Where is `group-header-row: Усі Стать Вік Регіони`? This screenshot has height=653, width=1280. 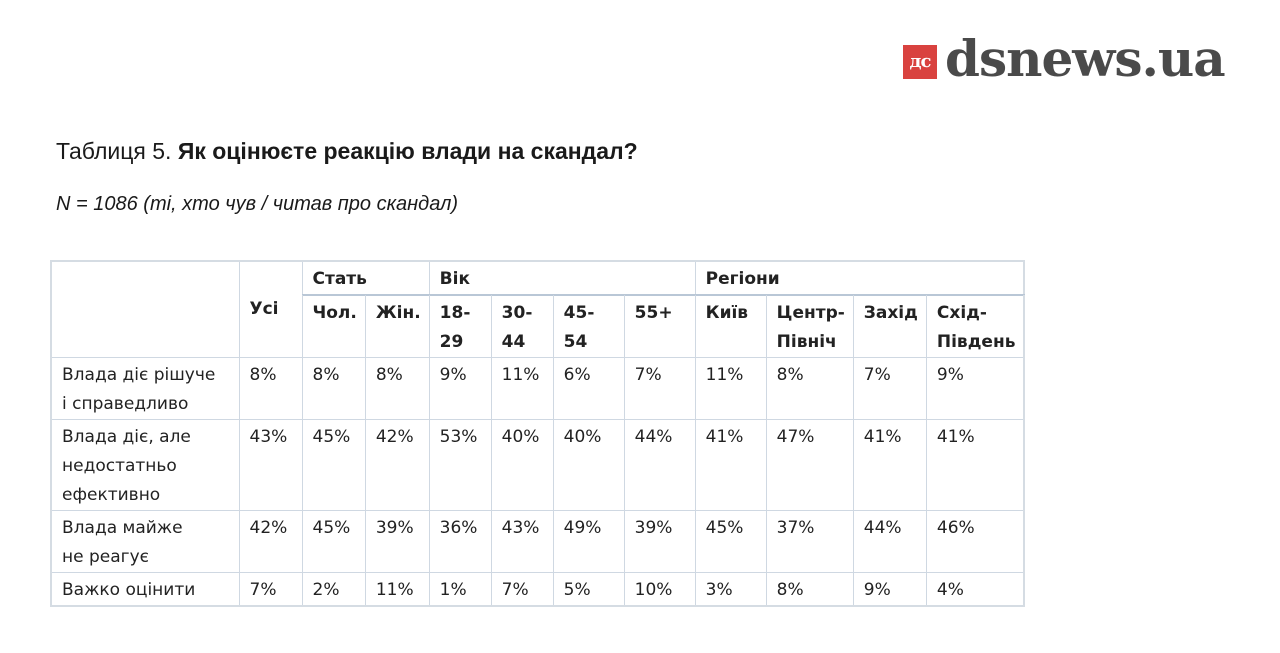 group-header-row: Усі Стать Вік Регіони is located at coordinates (537, 309).